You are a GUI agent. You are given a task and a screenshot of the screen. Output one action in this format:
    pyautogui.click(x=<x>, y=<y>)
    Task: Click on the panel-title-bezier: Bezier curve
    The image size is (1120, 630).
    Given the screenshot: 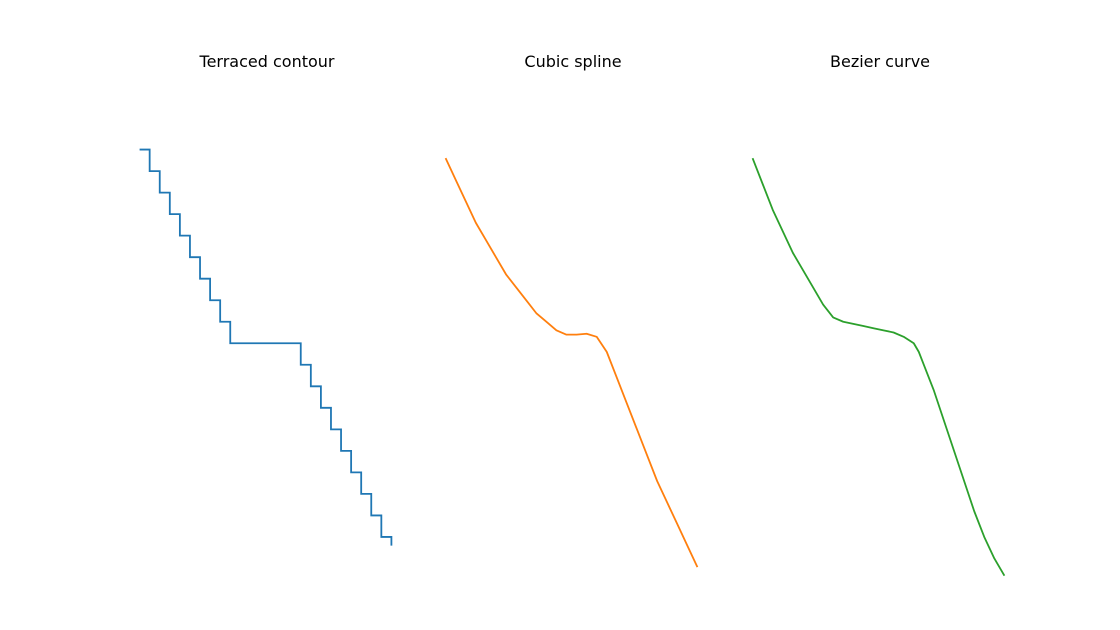 What is the action you would take?
    pyautogui.click(x=880, y=61)
    